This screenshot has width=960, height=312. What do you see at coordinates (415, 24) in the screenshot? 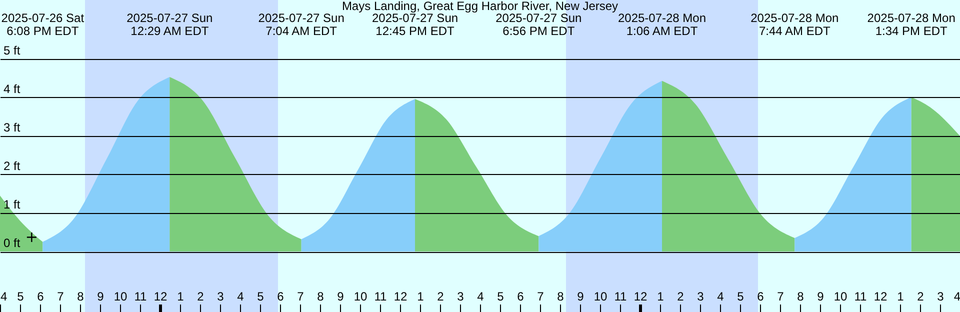
I see `annotation: 2025-07-27 Sun 12:45 PM EDT` at bounding box center [415, 24].